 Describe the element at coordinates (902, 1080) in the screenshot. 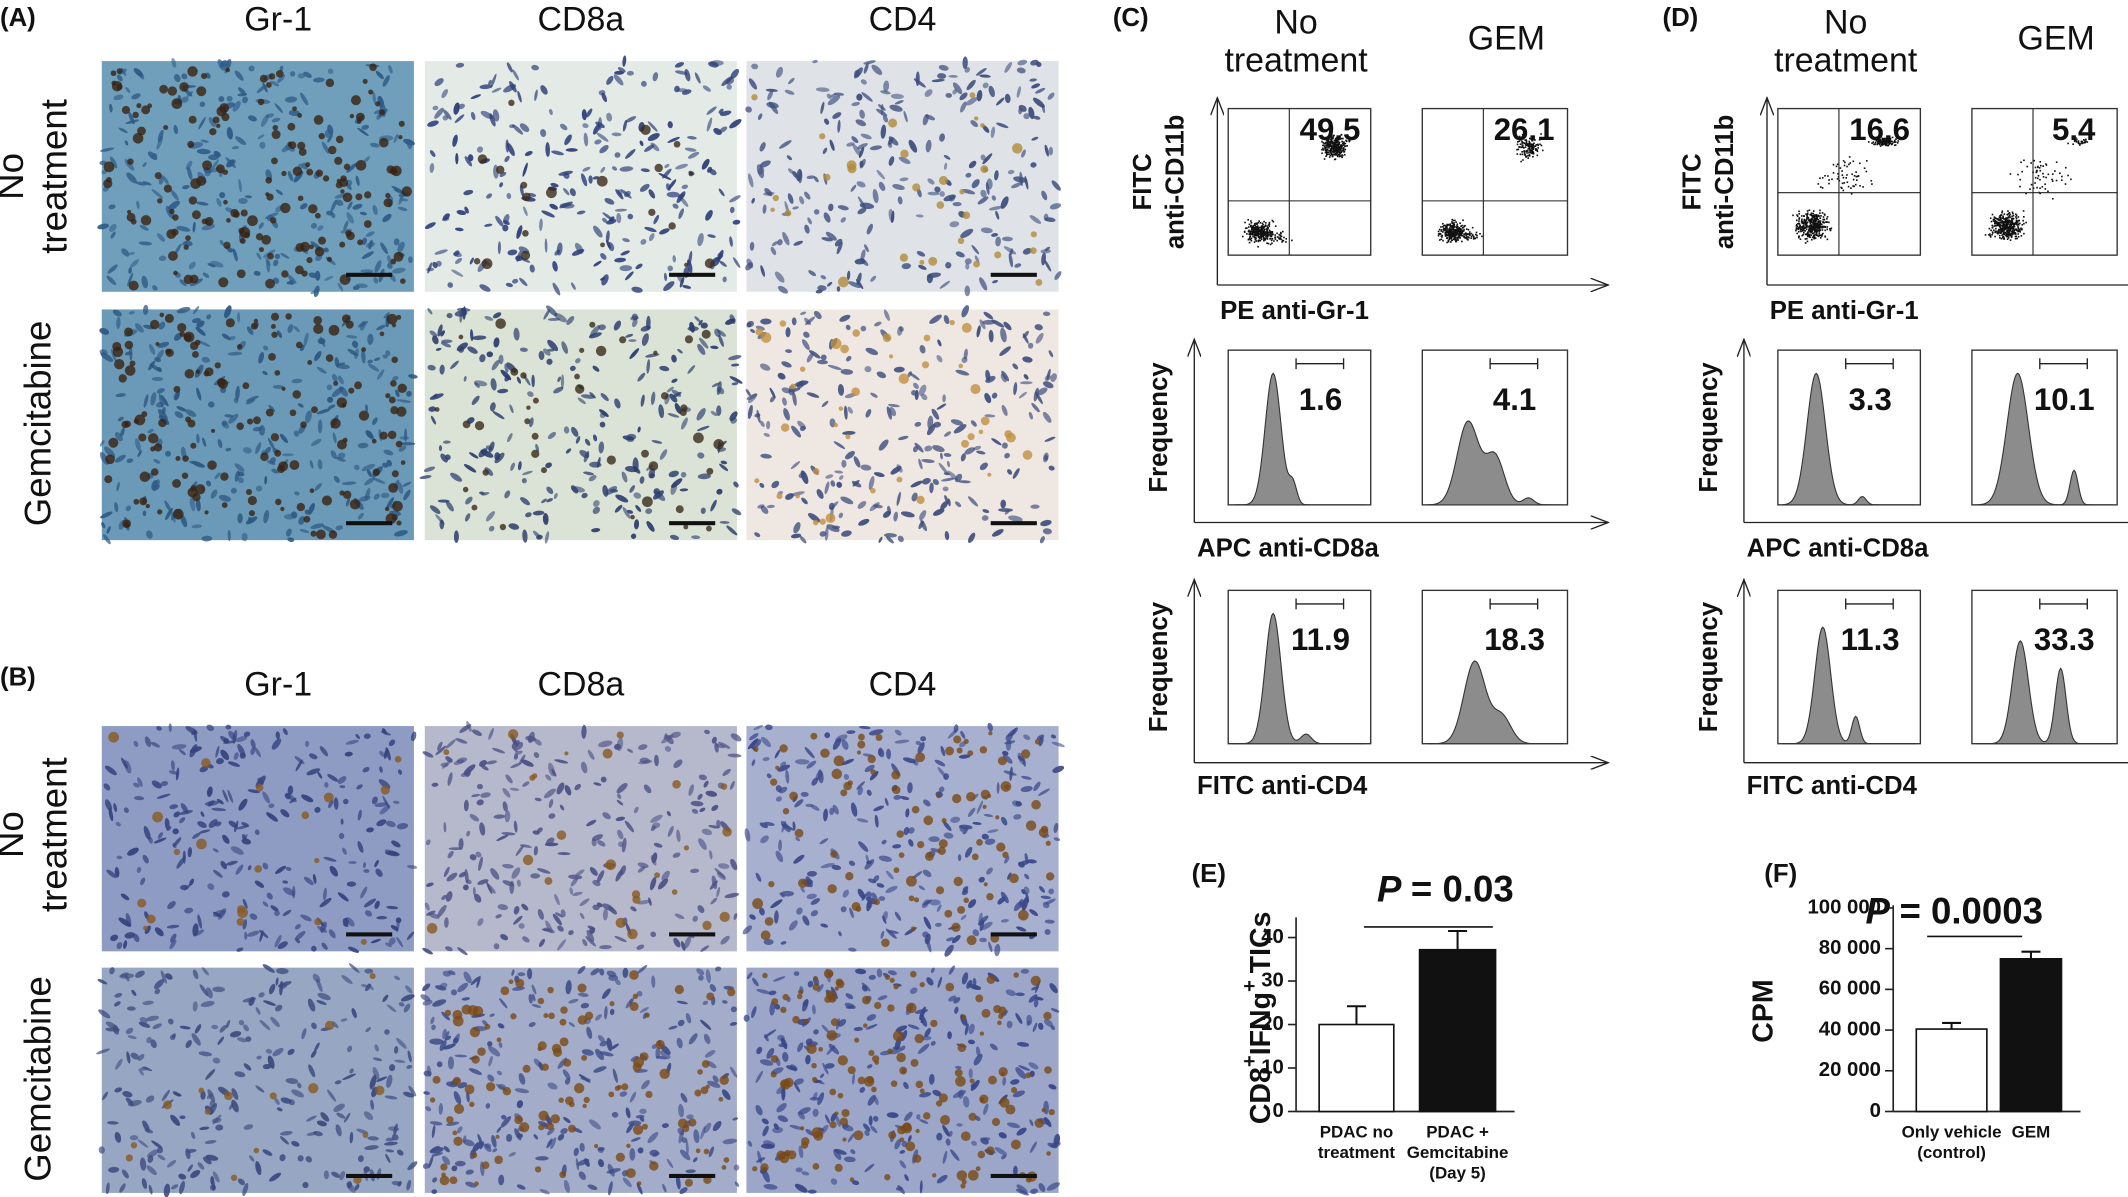

I see `micrograph` at that location.